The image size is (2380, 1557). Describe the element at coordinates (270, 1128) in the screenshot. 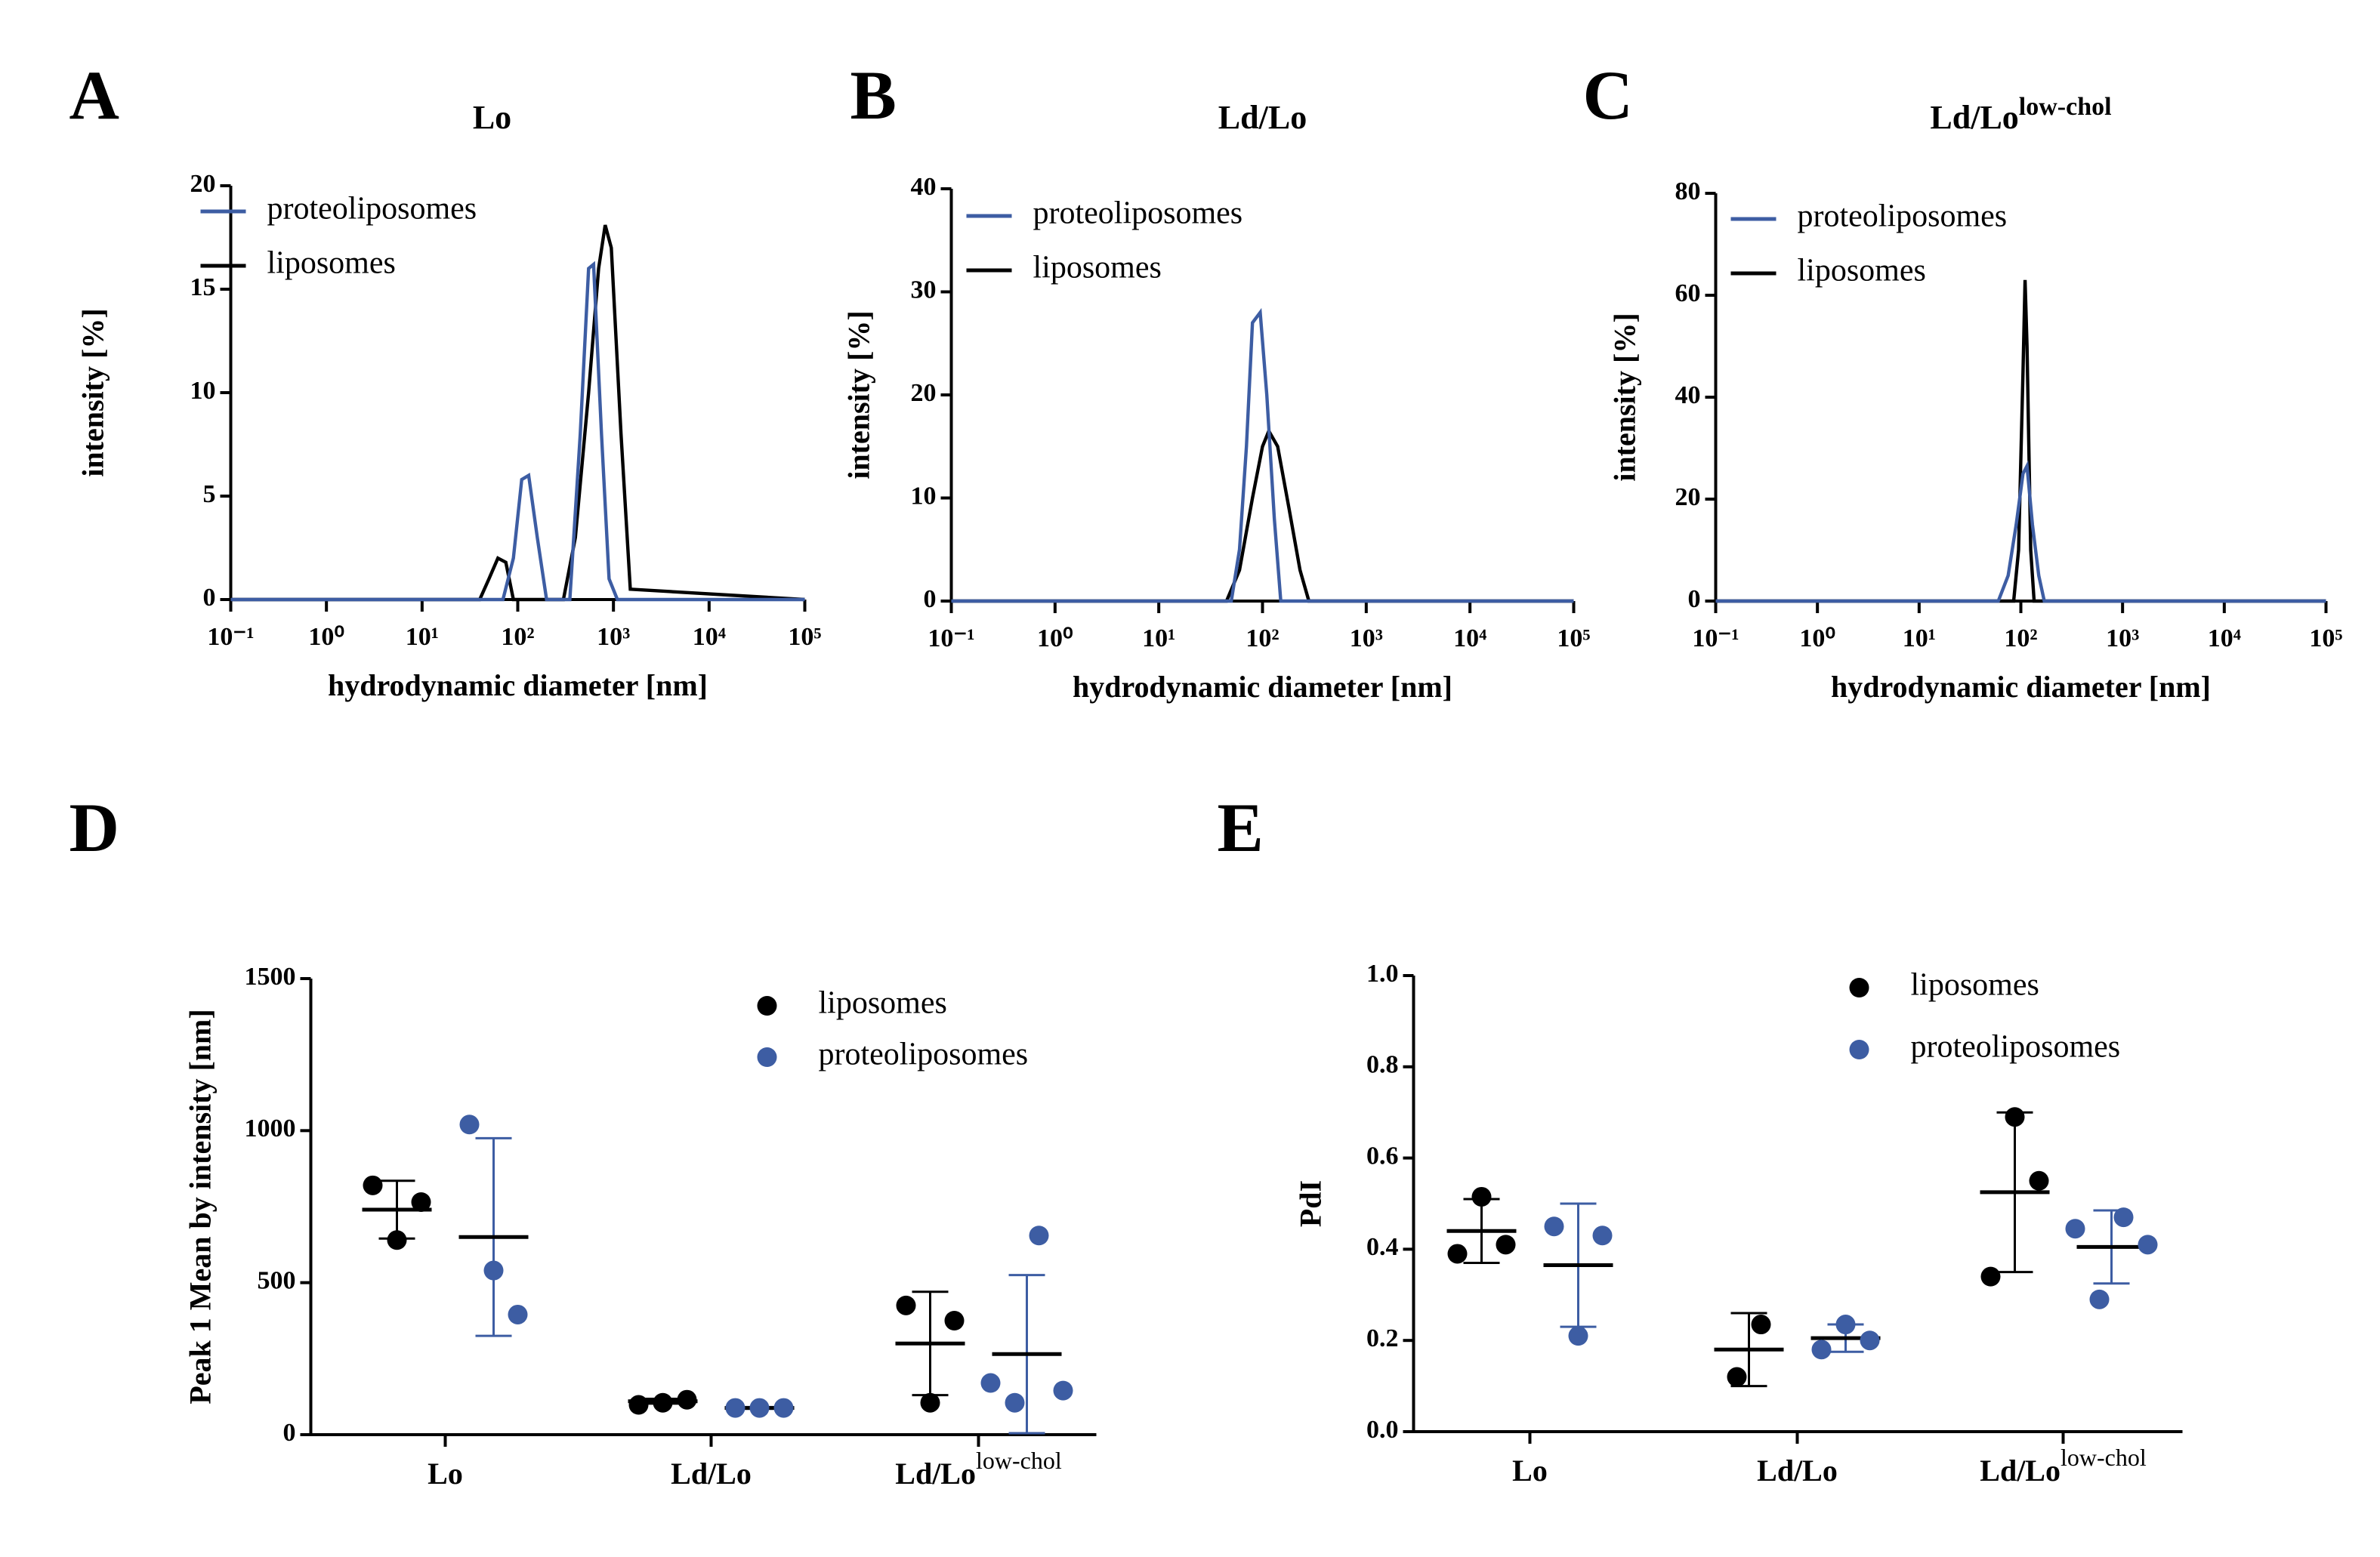

I see `y-tick-label: 1000` at that location.